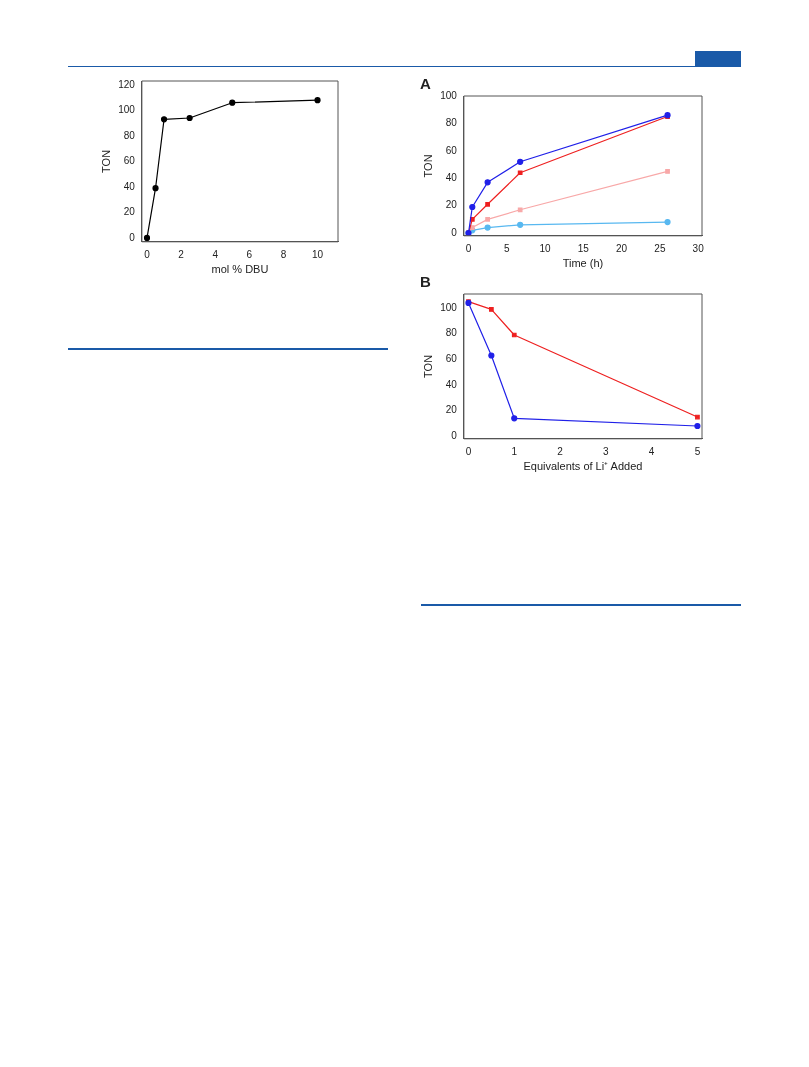 The height and width of the screenshot is (1067, 809). I want to click on chart-title: B, so click(425, 282).